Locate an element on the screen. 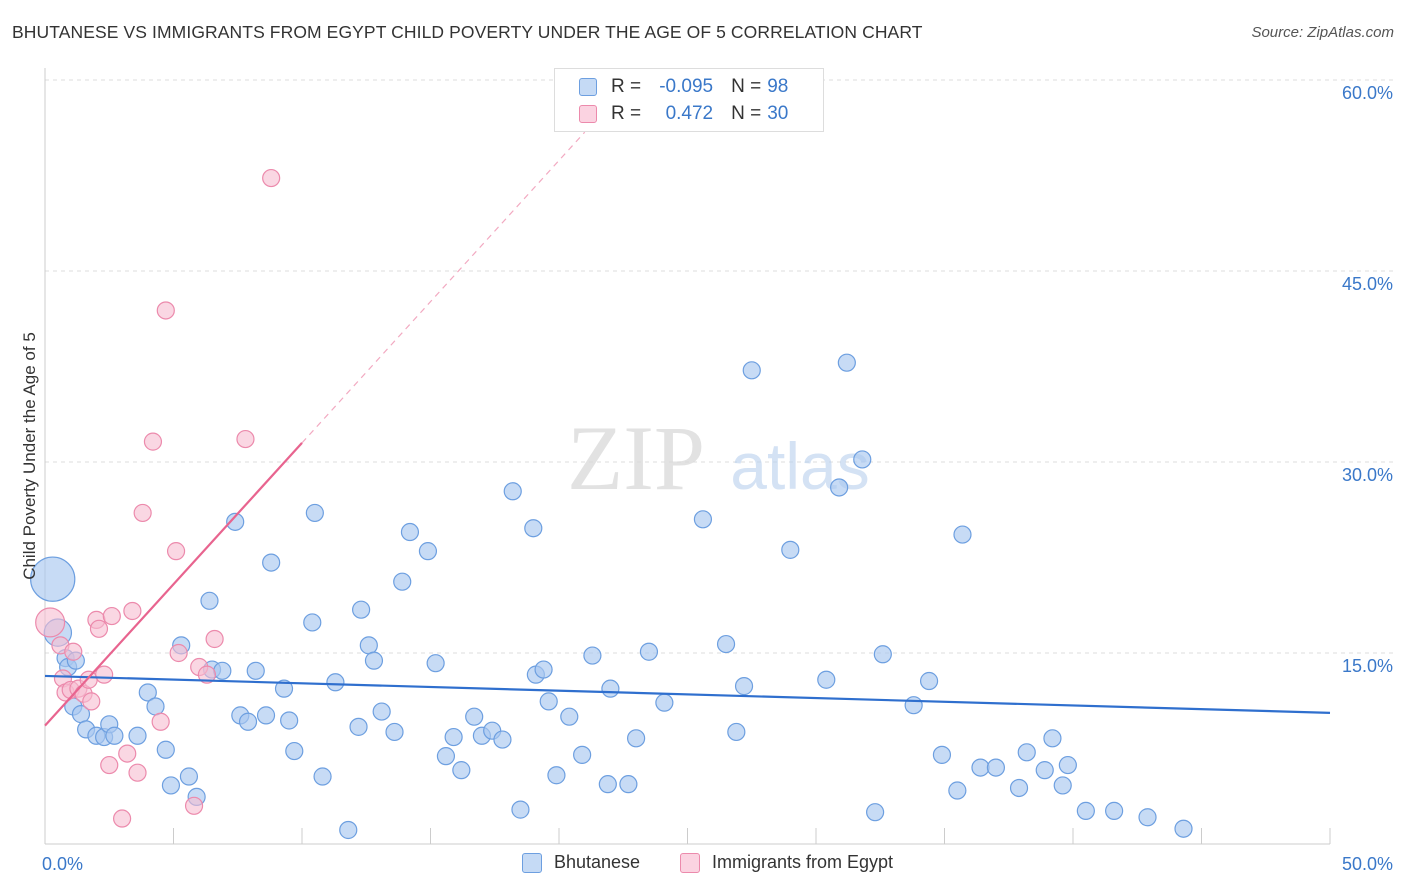  legend-r-label: R = is located at coordinates (626, 113).